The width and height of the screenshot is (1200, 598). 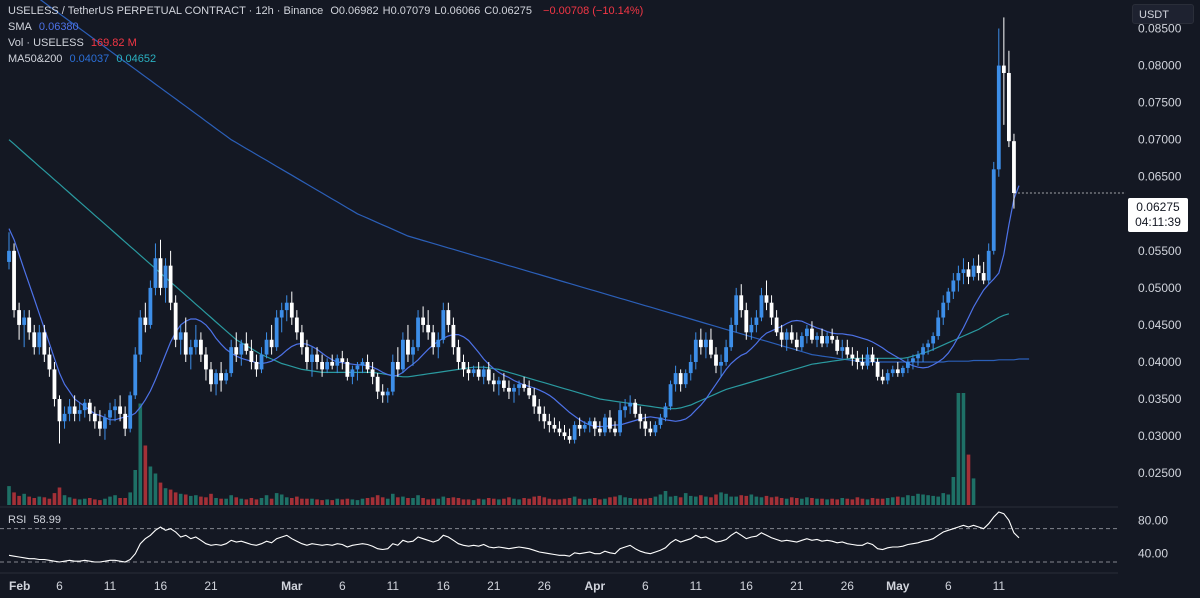 What do you see at coordinates (1153, 536) in the screenshot?
I see `rsi-axis: 80.00 40.00` at bounding box center [1153, 536].